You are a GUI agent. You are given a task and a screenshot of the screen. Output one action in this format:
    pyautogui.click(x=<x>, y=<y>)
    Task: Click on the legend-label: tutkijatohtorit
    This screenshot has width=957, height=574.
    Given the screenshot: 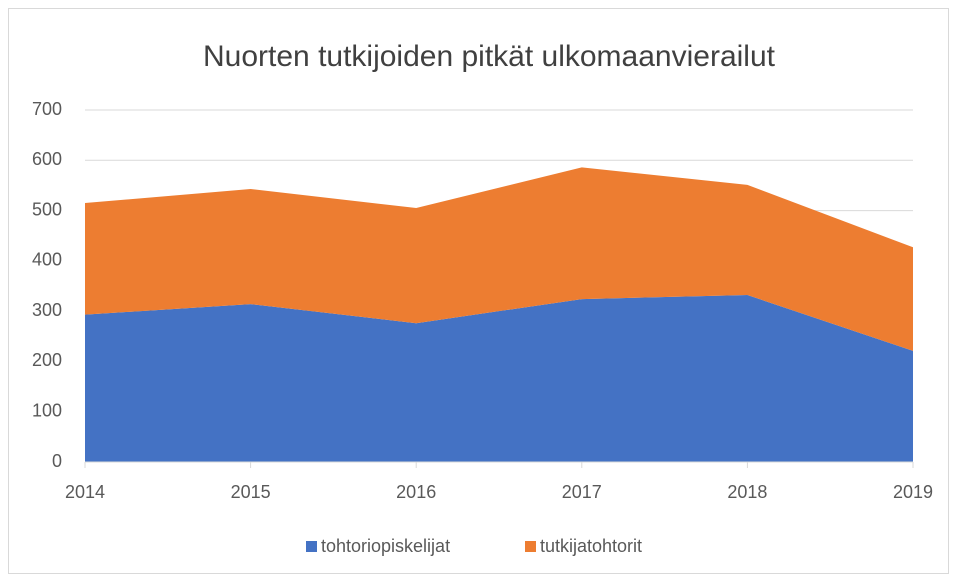 What is the action you would take?
    pyautogui.click(x=591, y=546)
    